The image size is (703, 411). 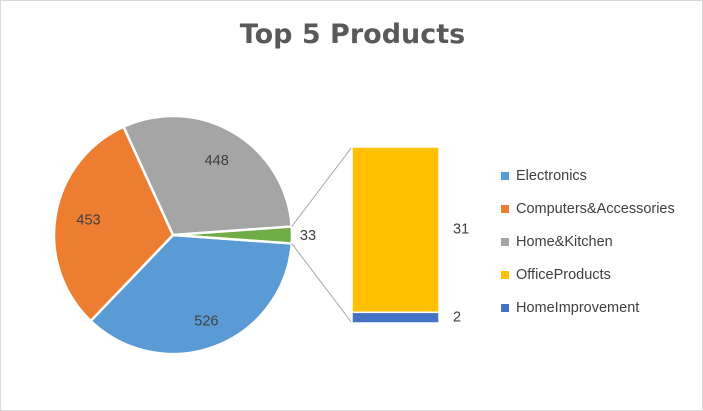 I want to click on connector-line-top, so click(x=322, y=186).